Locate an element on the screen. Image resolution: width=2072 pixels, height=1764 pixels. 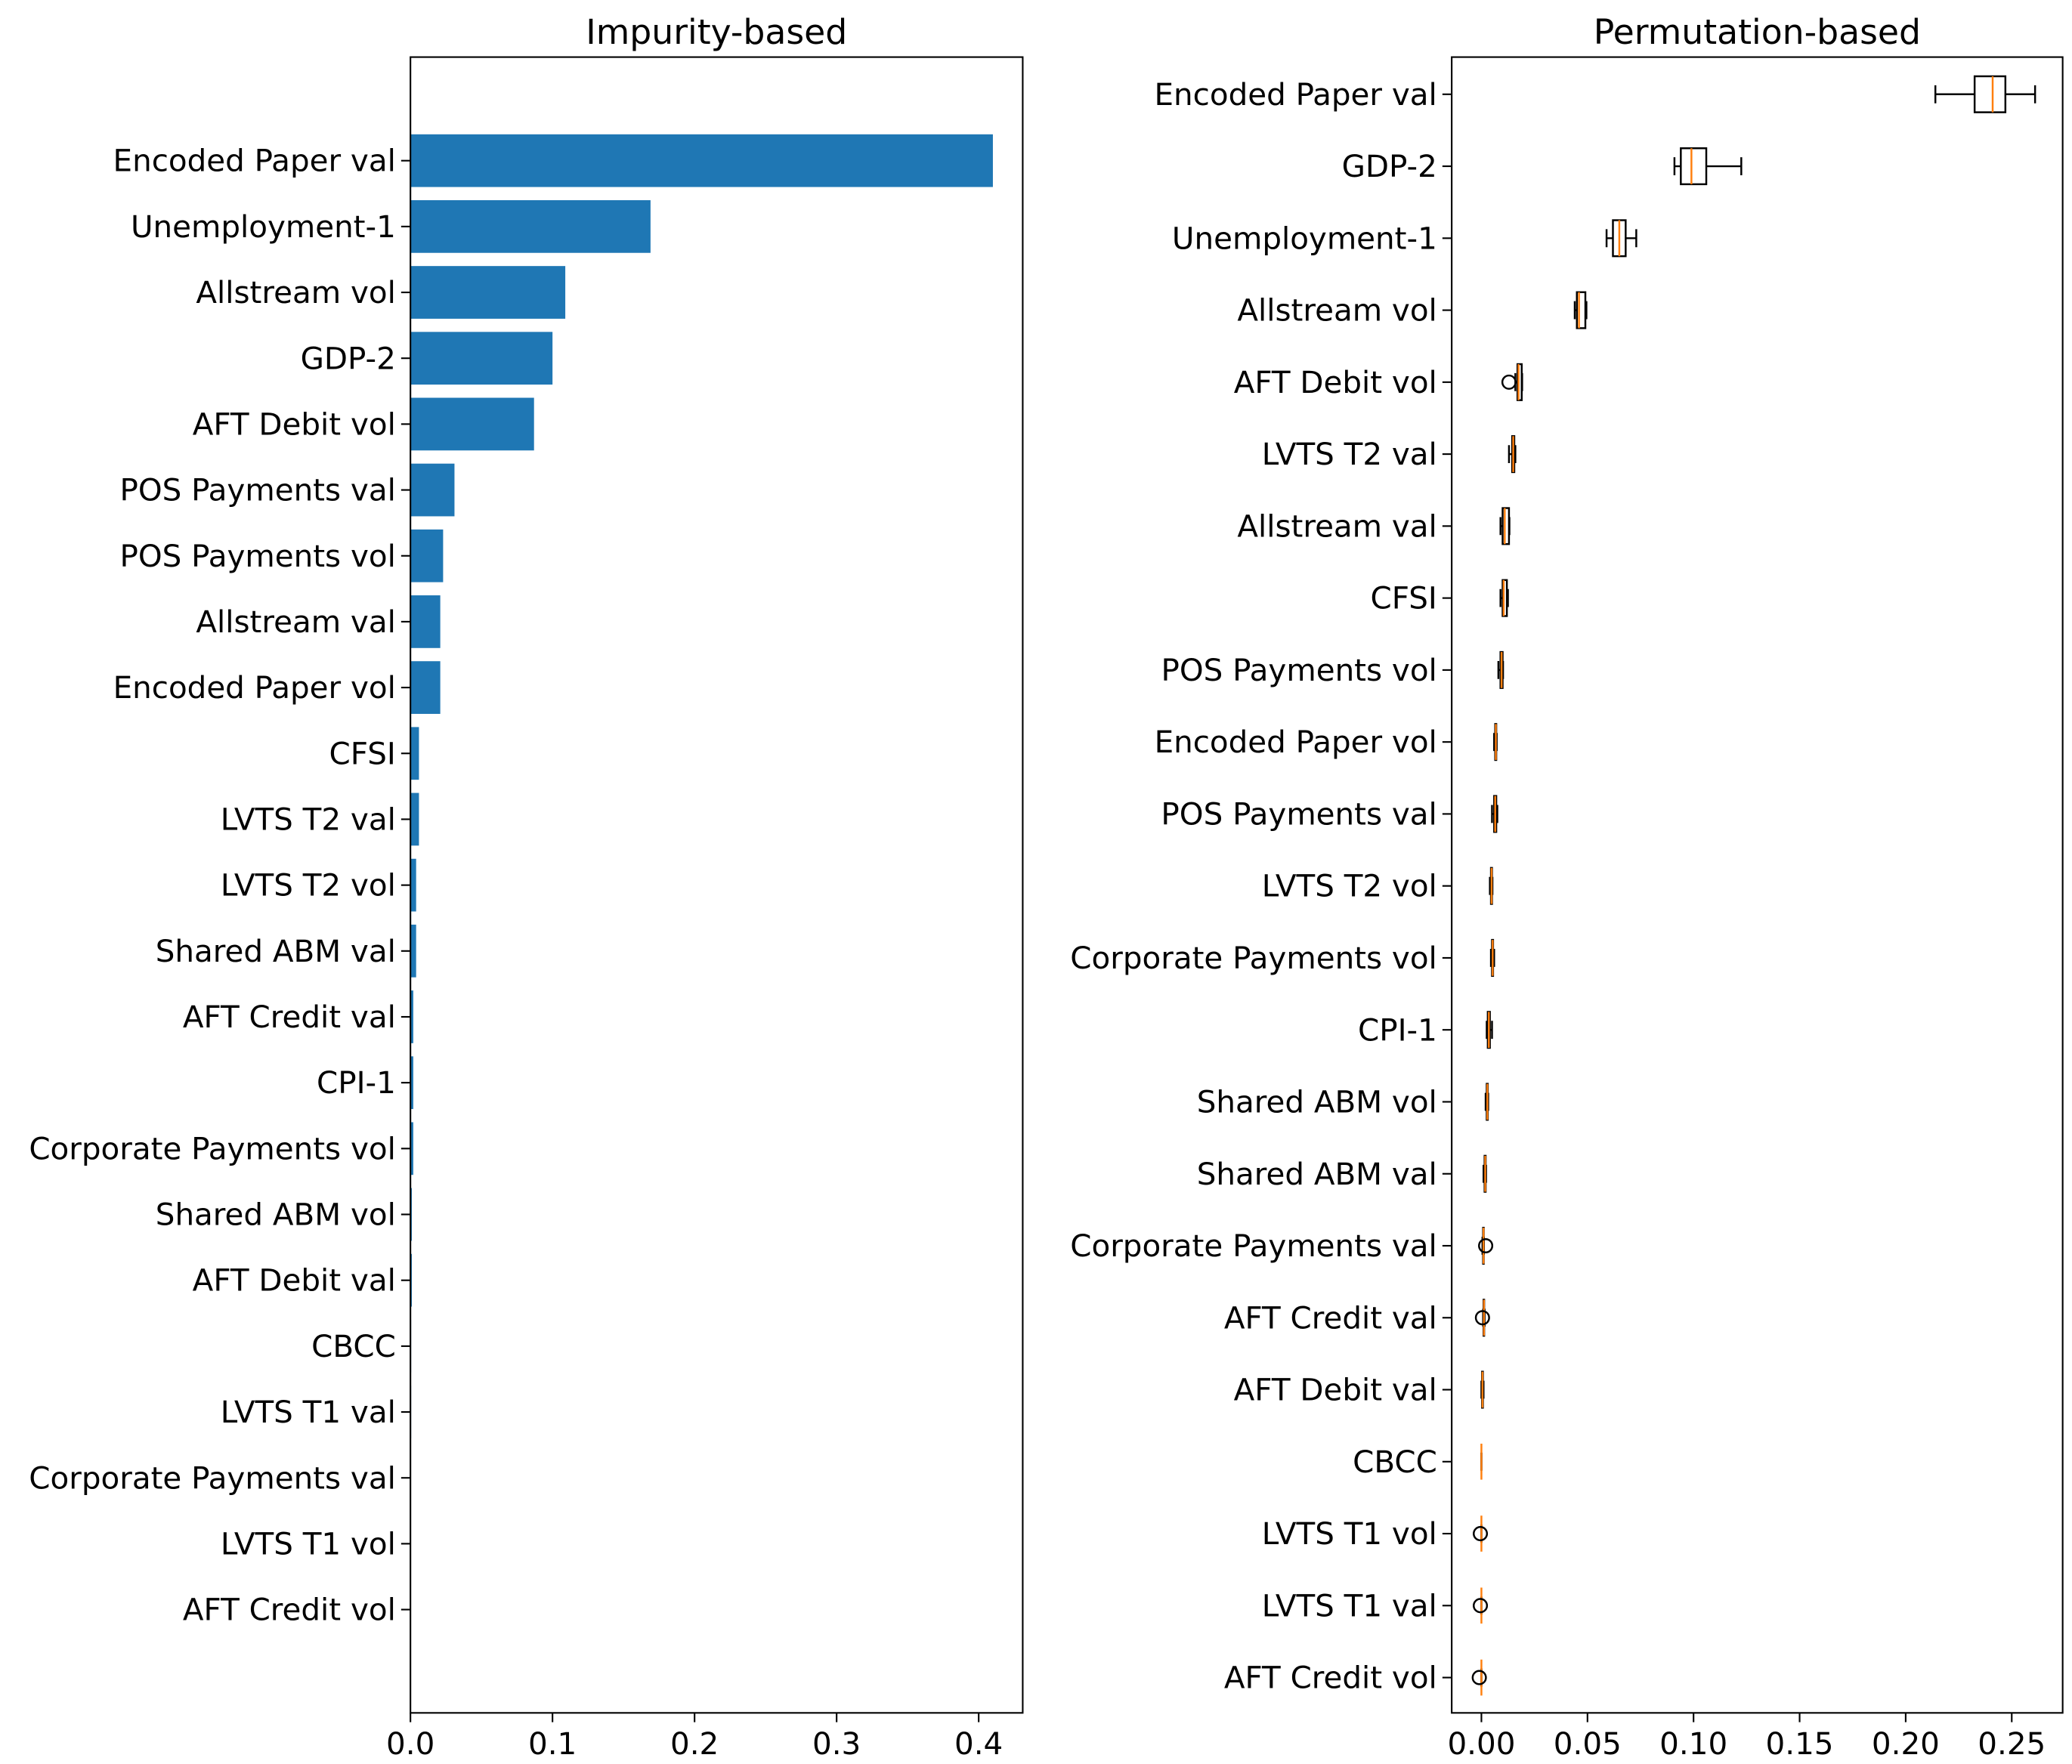
x-tick-label: 0.25 is located at coordinates (2012, 1743).